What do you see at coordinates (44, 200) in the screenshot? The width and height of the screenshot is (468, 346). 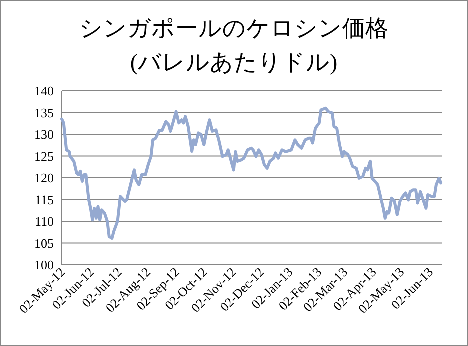 I see `y-tick-label: 115` at bounding box center [44, 200].